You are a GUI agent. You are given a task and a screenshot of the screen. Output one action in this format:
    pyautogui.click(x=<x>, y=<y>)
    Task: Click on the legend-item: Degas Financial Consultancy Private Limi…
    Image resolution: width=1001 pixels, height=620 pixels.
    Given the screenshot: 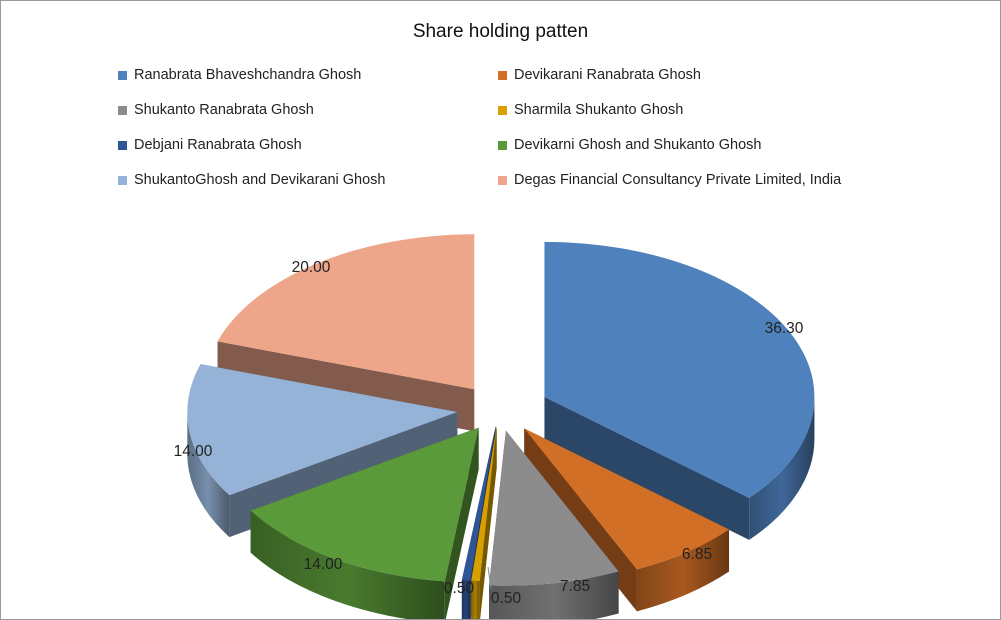 What is the action you would take?
    pyautogui.click(x=669, y=180)
    